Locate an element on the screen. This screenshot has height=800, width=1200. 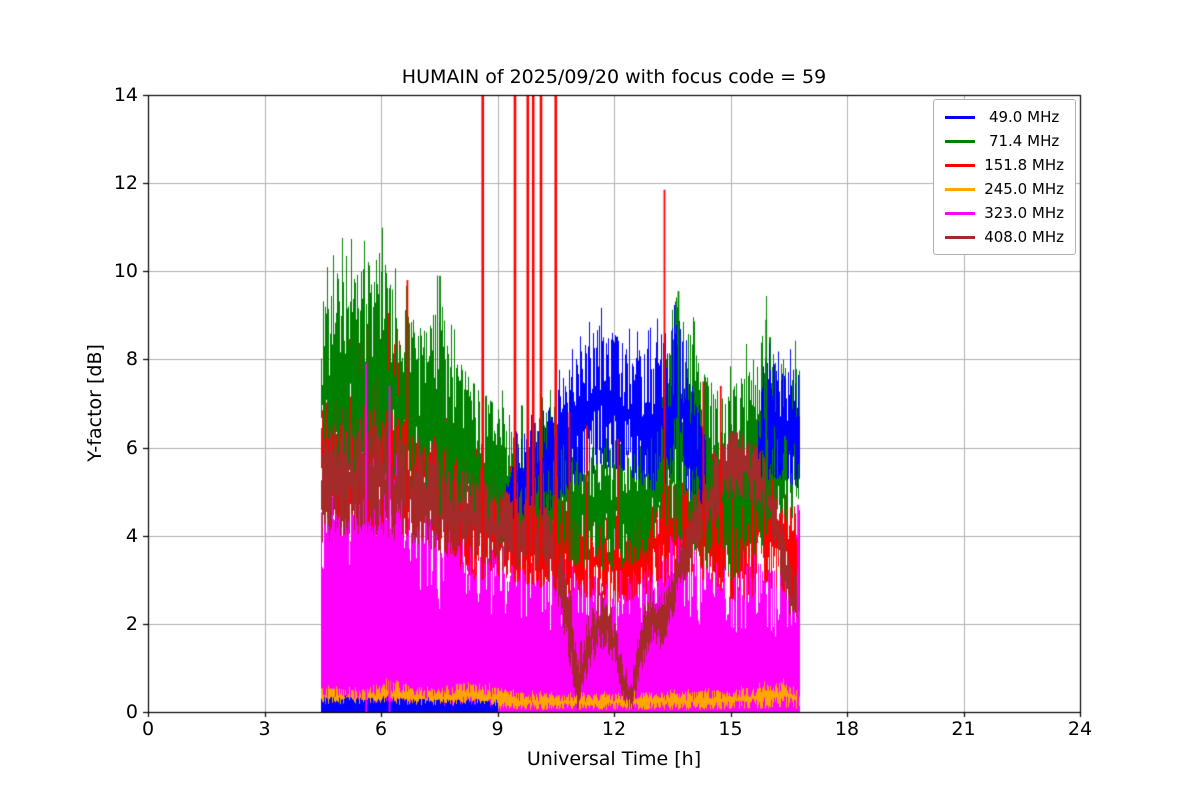
legend-item: 323.0 MHz is located at coordinates (1004, 213).